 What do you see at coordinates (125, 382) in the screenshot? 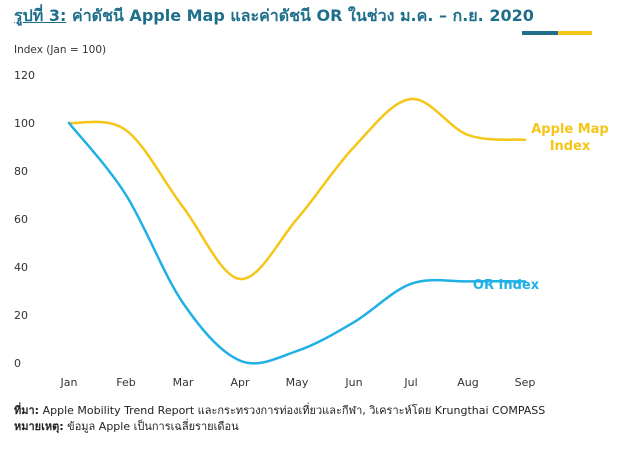
I see `x-tick-label: Feb` at bounding box center [125, 382].